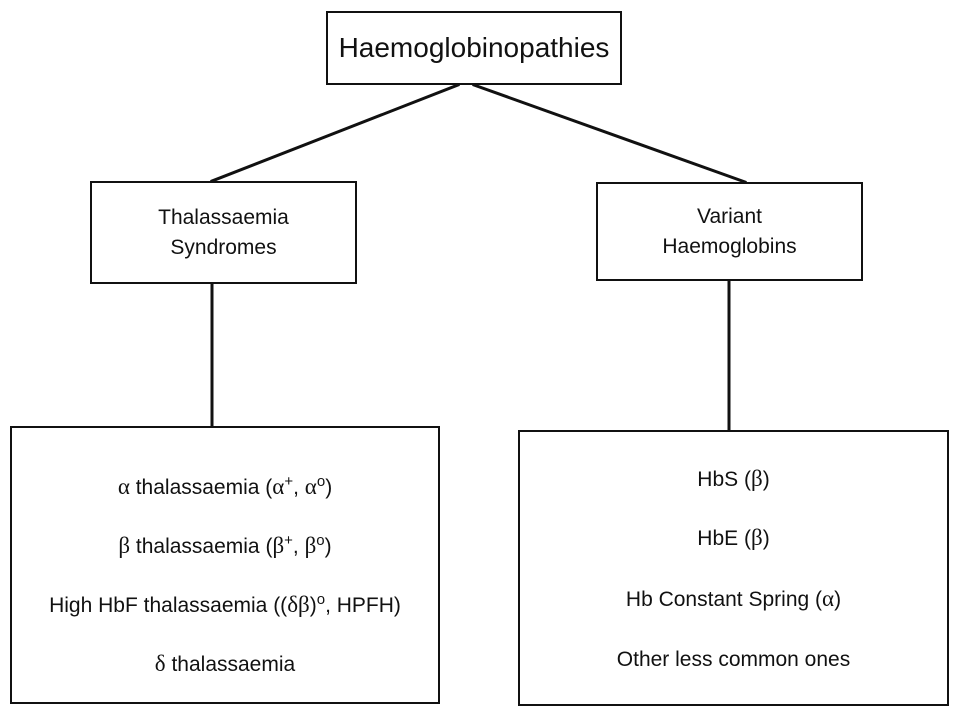 Image resolution: width=960 pixels, height=720 pixels. Describe the element at coordinates (335, 133) in the screenshot. I see `connector-root-to-thalassaemia` at that location.